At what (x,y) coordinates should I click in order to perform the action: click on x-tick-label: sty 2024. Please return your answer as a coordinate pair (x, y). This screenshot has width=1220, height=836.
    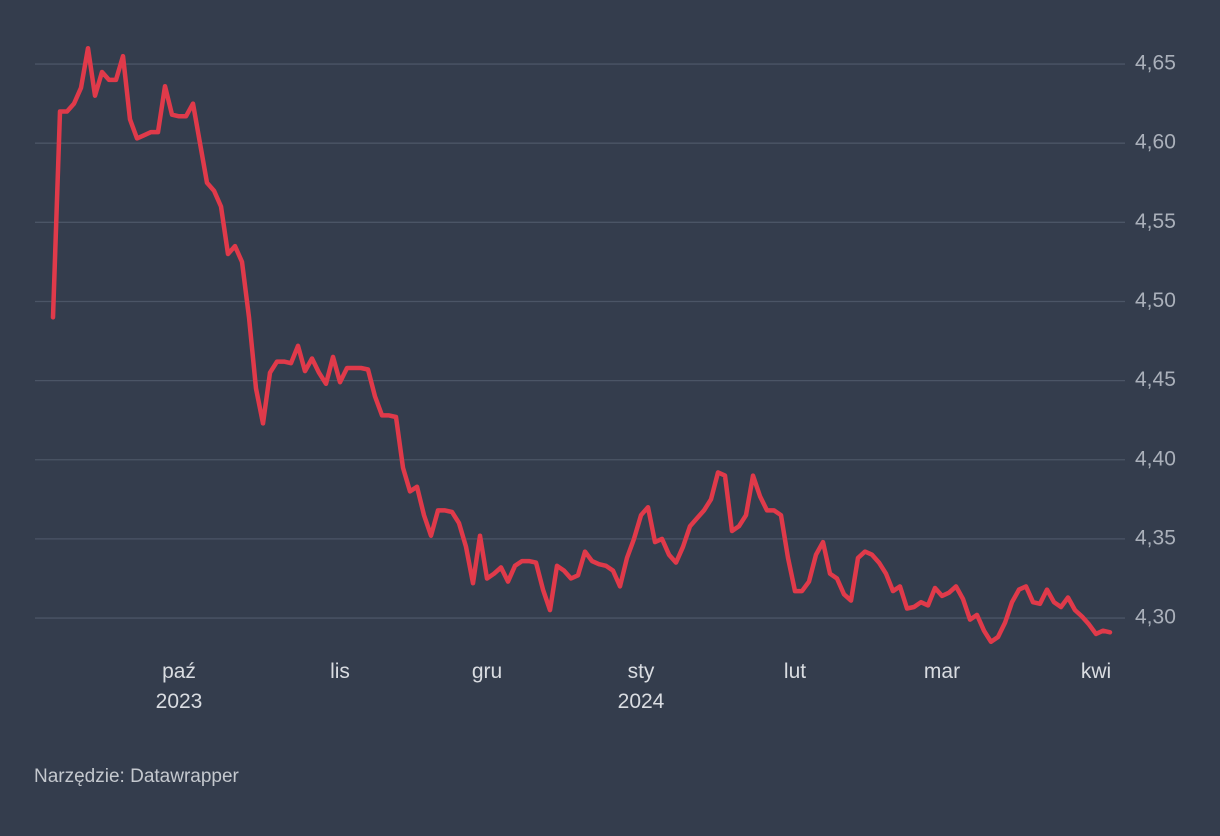
    Looking at the image, I should click on (641, 686).